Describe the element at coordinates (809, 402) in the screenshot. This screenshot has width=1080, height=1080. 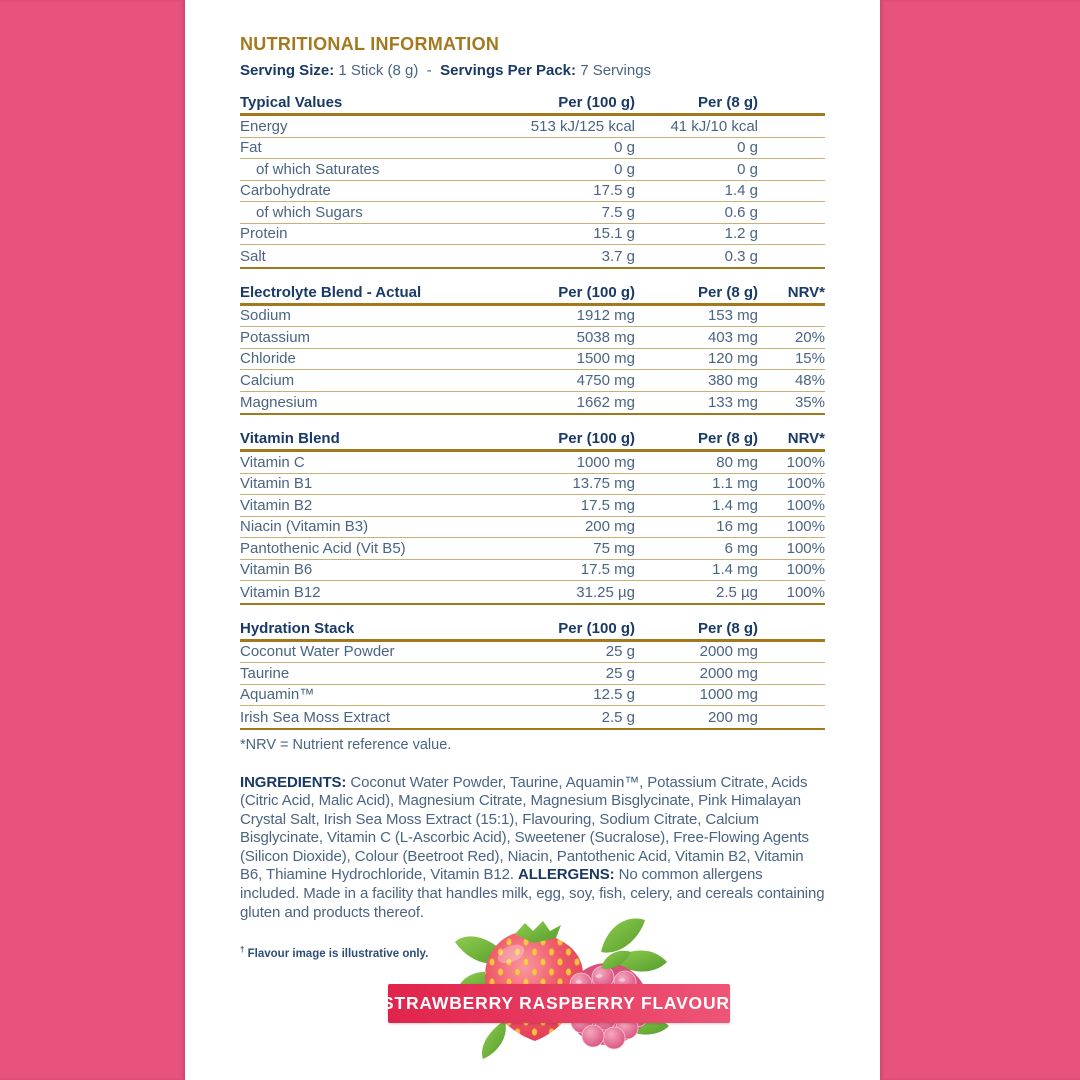
I see `nrv-value: 35%` at that location.